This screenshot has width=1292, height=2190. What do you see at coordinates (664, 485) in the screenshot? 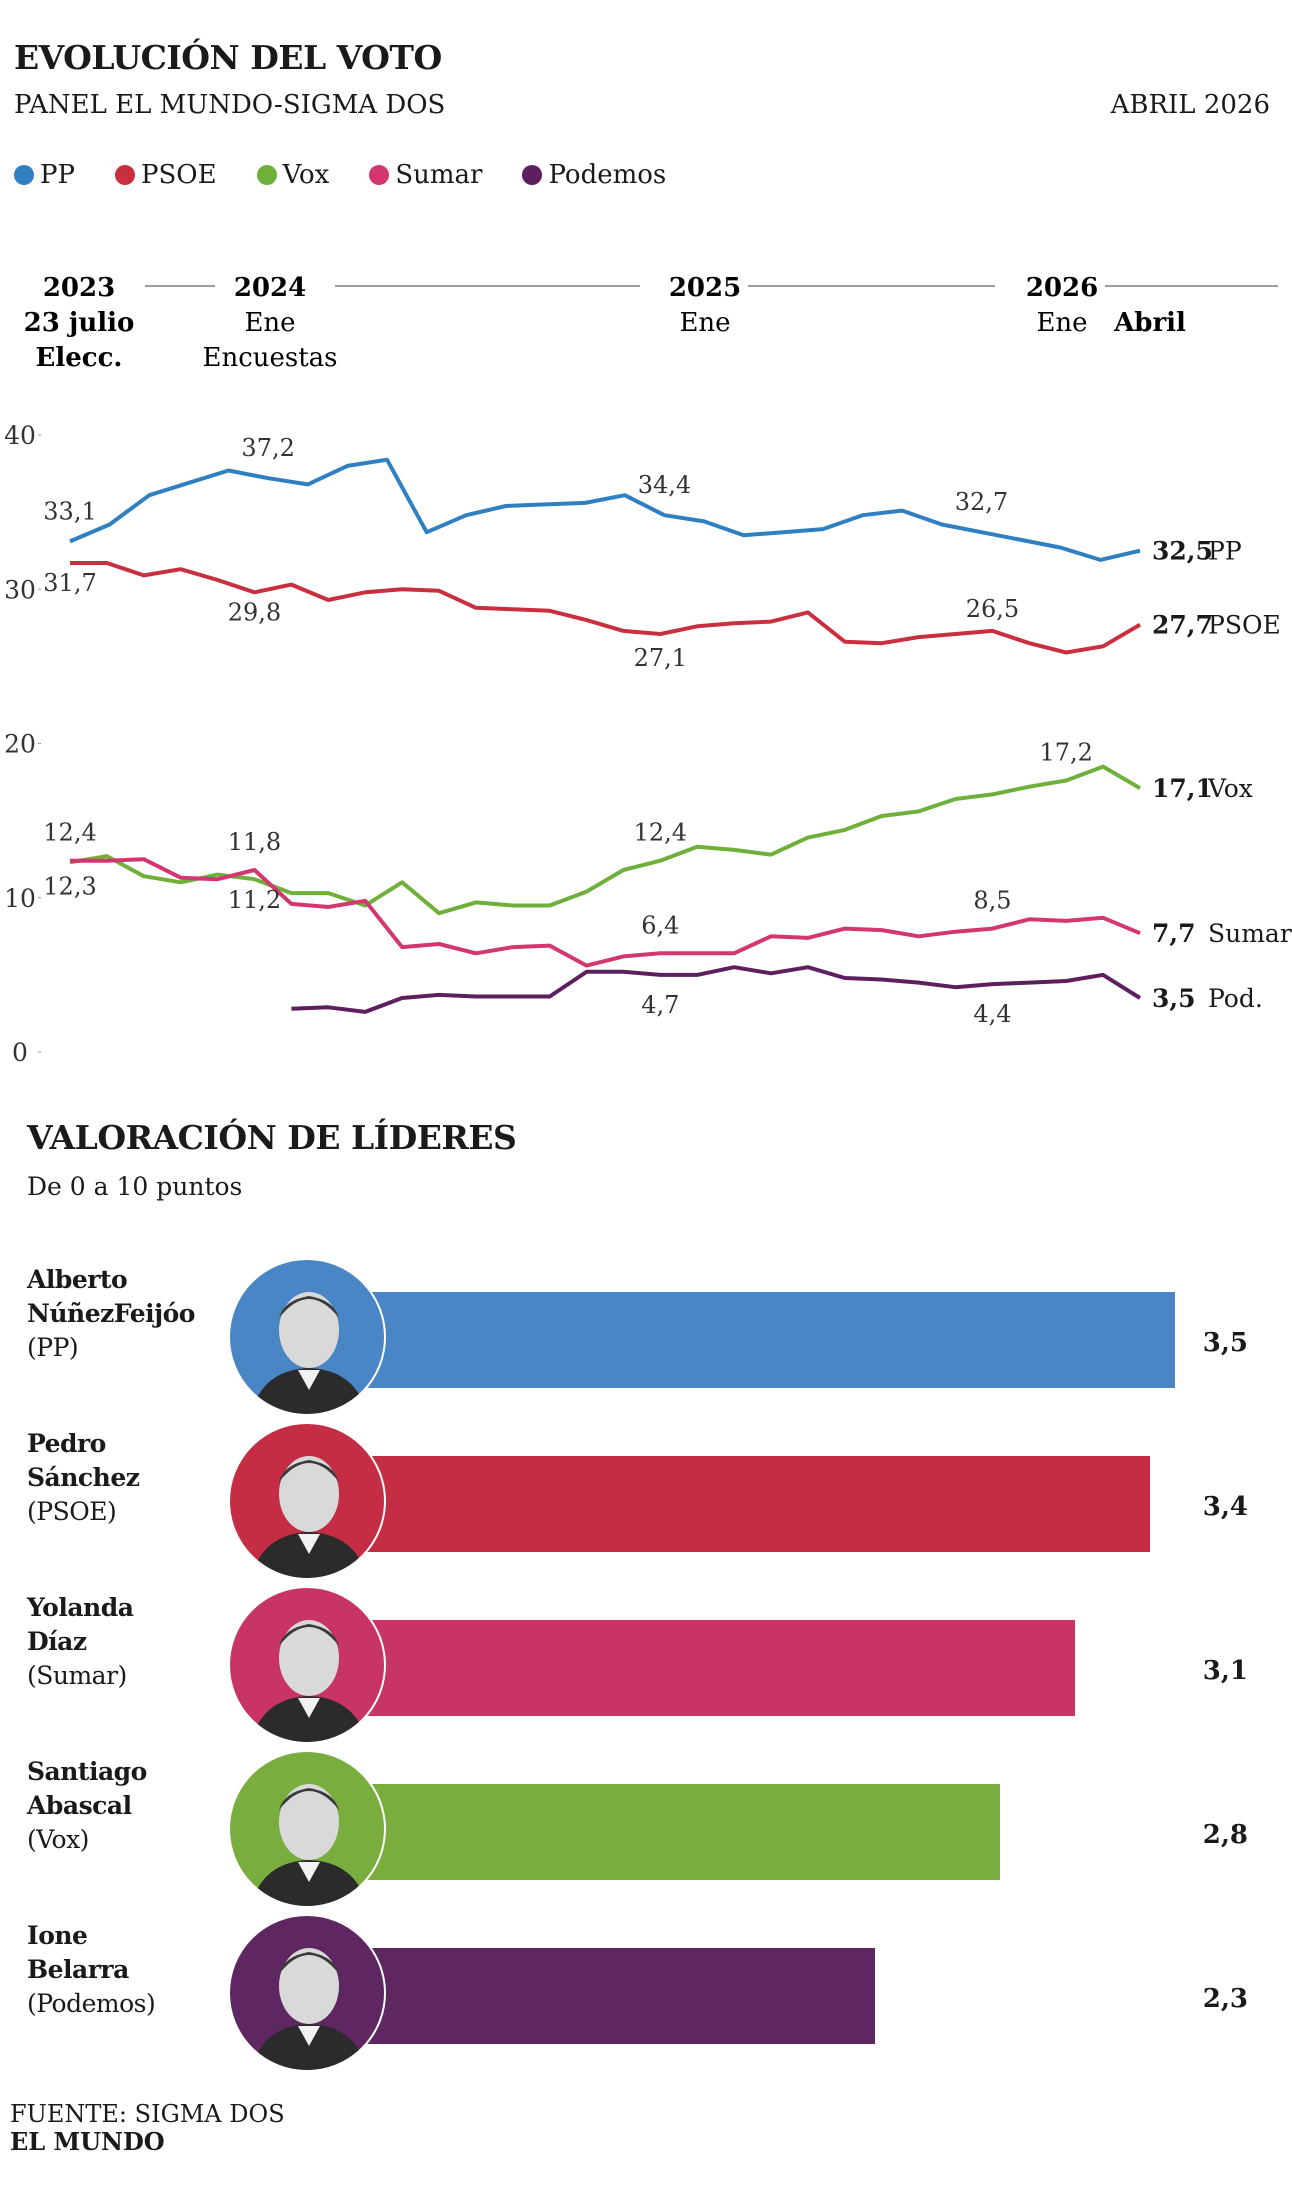
I see `data-label: 34,4` at bounding box center [664, 485].